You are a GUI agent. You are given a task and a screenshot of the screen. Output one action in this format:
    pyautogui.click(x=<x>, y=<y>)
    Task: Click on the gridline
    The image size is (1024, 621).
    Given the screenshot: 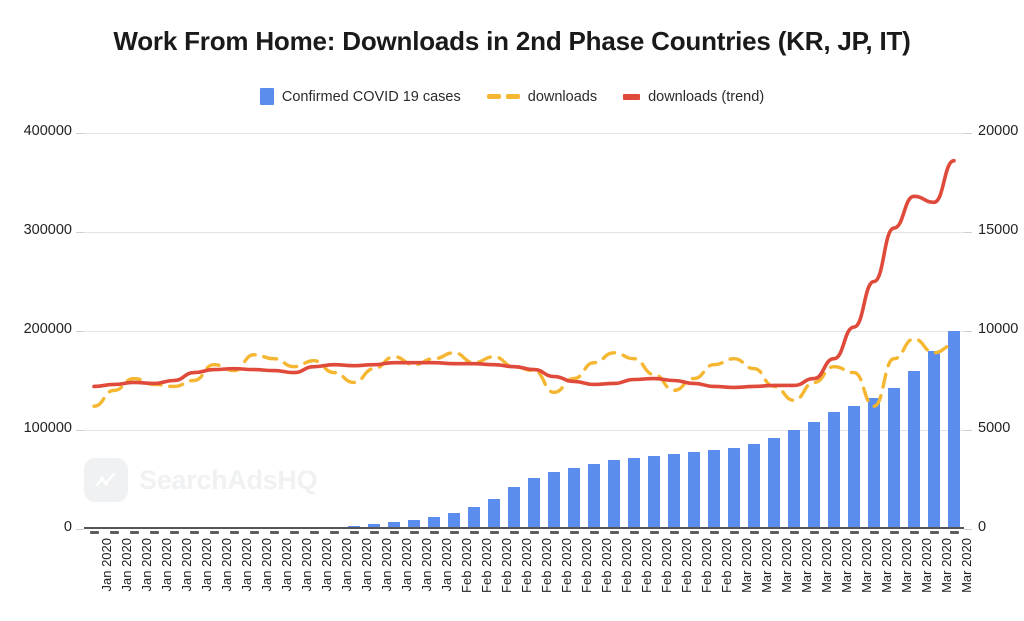 What is the action you would take?
    pyautogui.click(x=524, y=430)
    